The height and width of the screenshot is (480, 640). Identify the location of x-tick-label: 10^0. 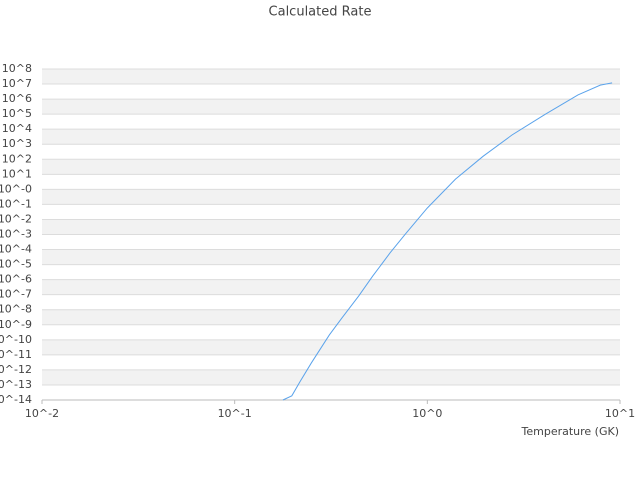
(427, 413).